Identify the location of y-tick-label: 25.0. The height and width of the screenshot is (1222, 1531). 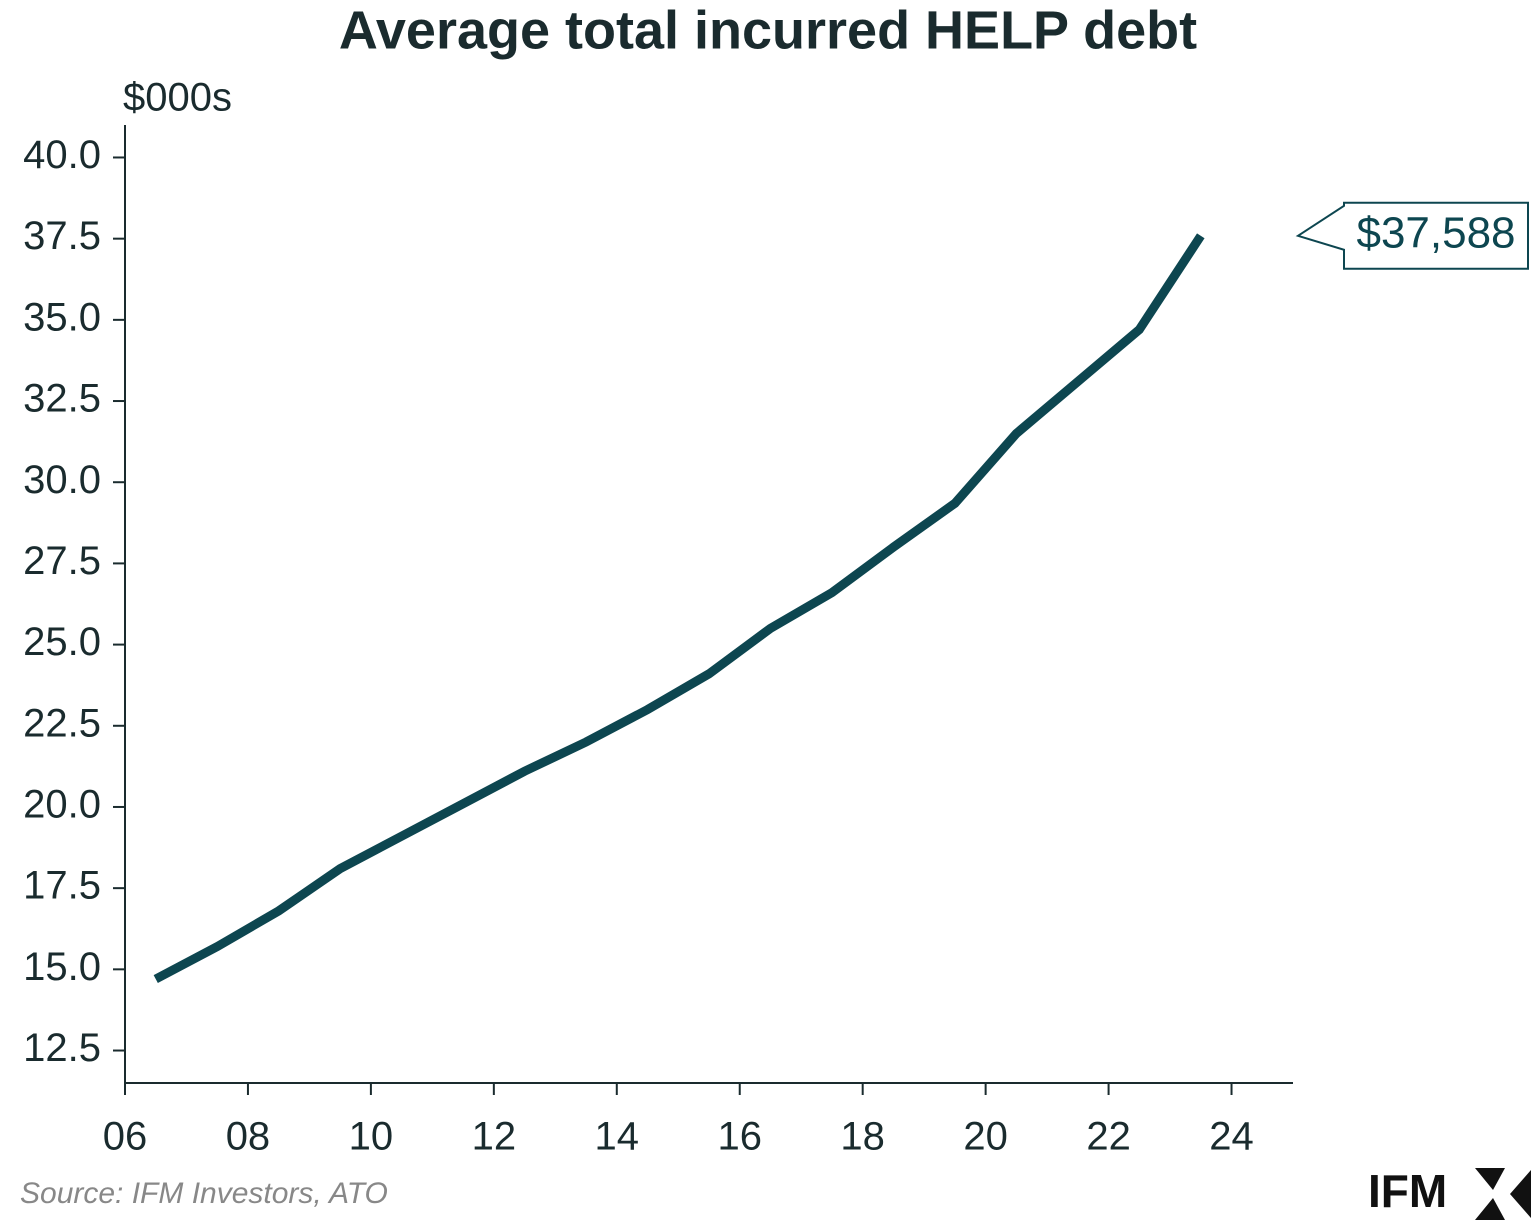
(62, 642).